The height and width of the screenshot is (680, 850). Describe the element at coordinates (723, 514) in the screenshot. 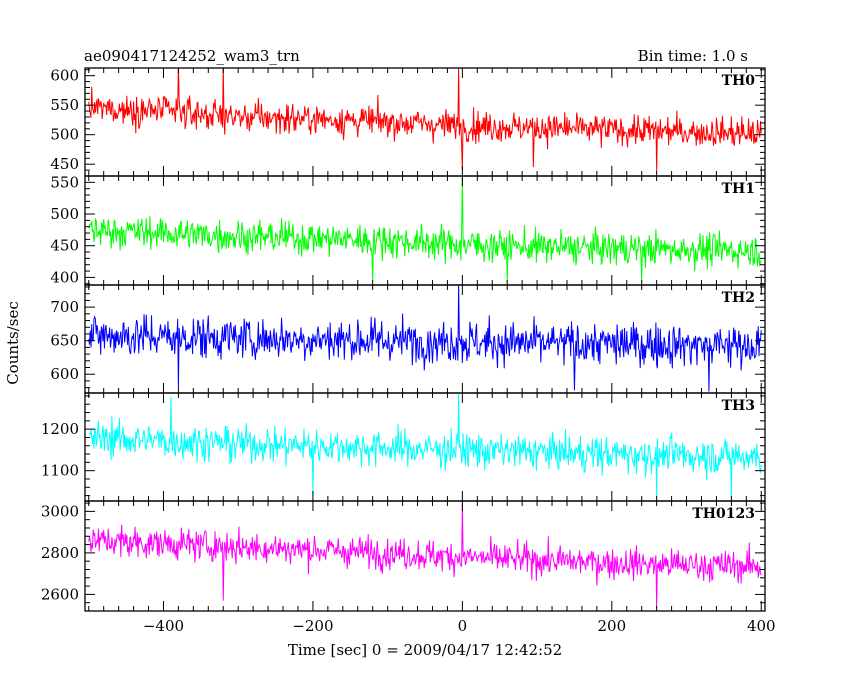

I see `panel-label-th0123: TH0123` at that location.